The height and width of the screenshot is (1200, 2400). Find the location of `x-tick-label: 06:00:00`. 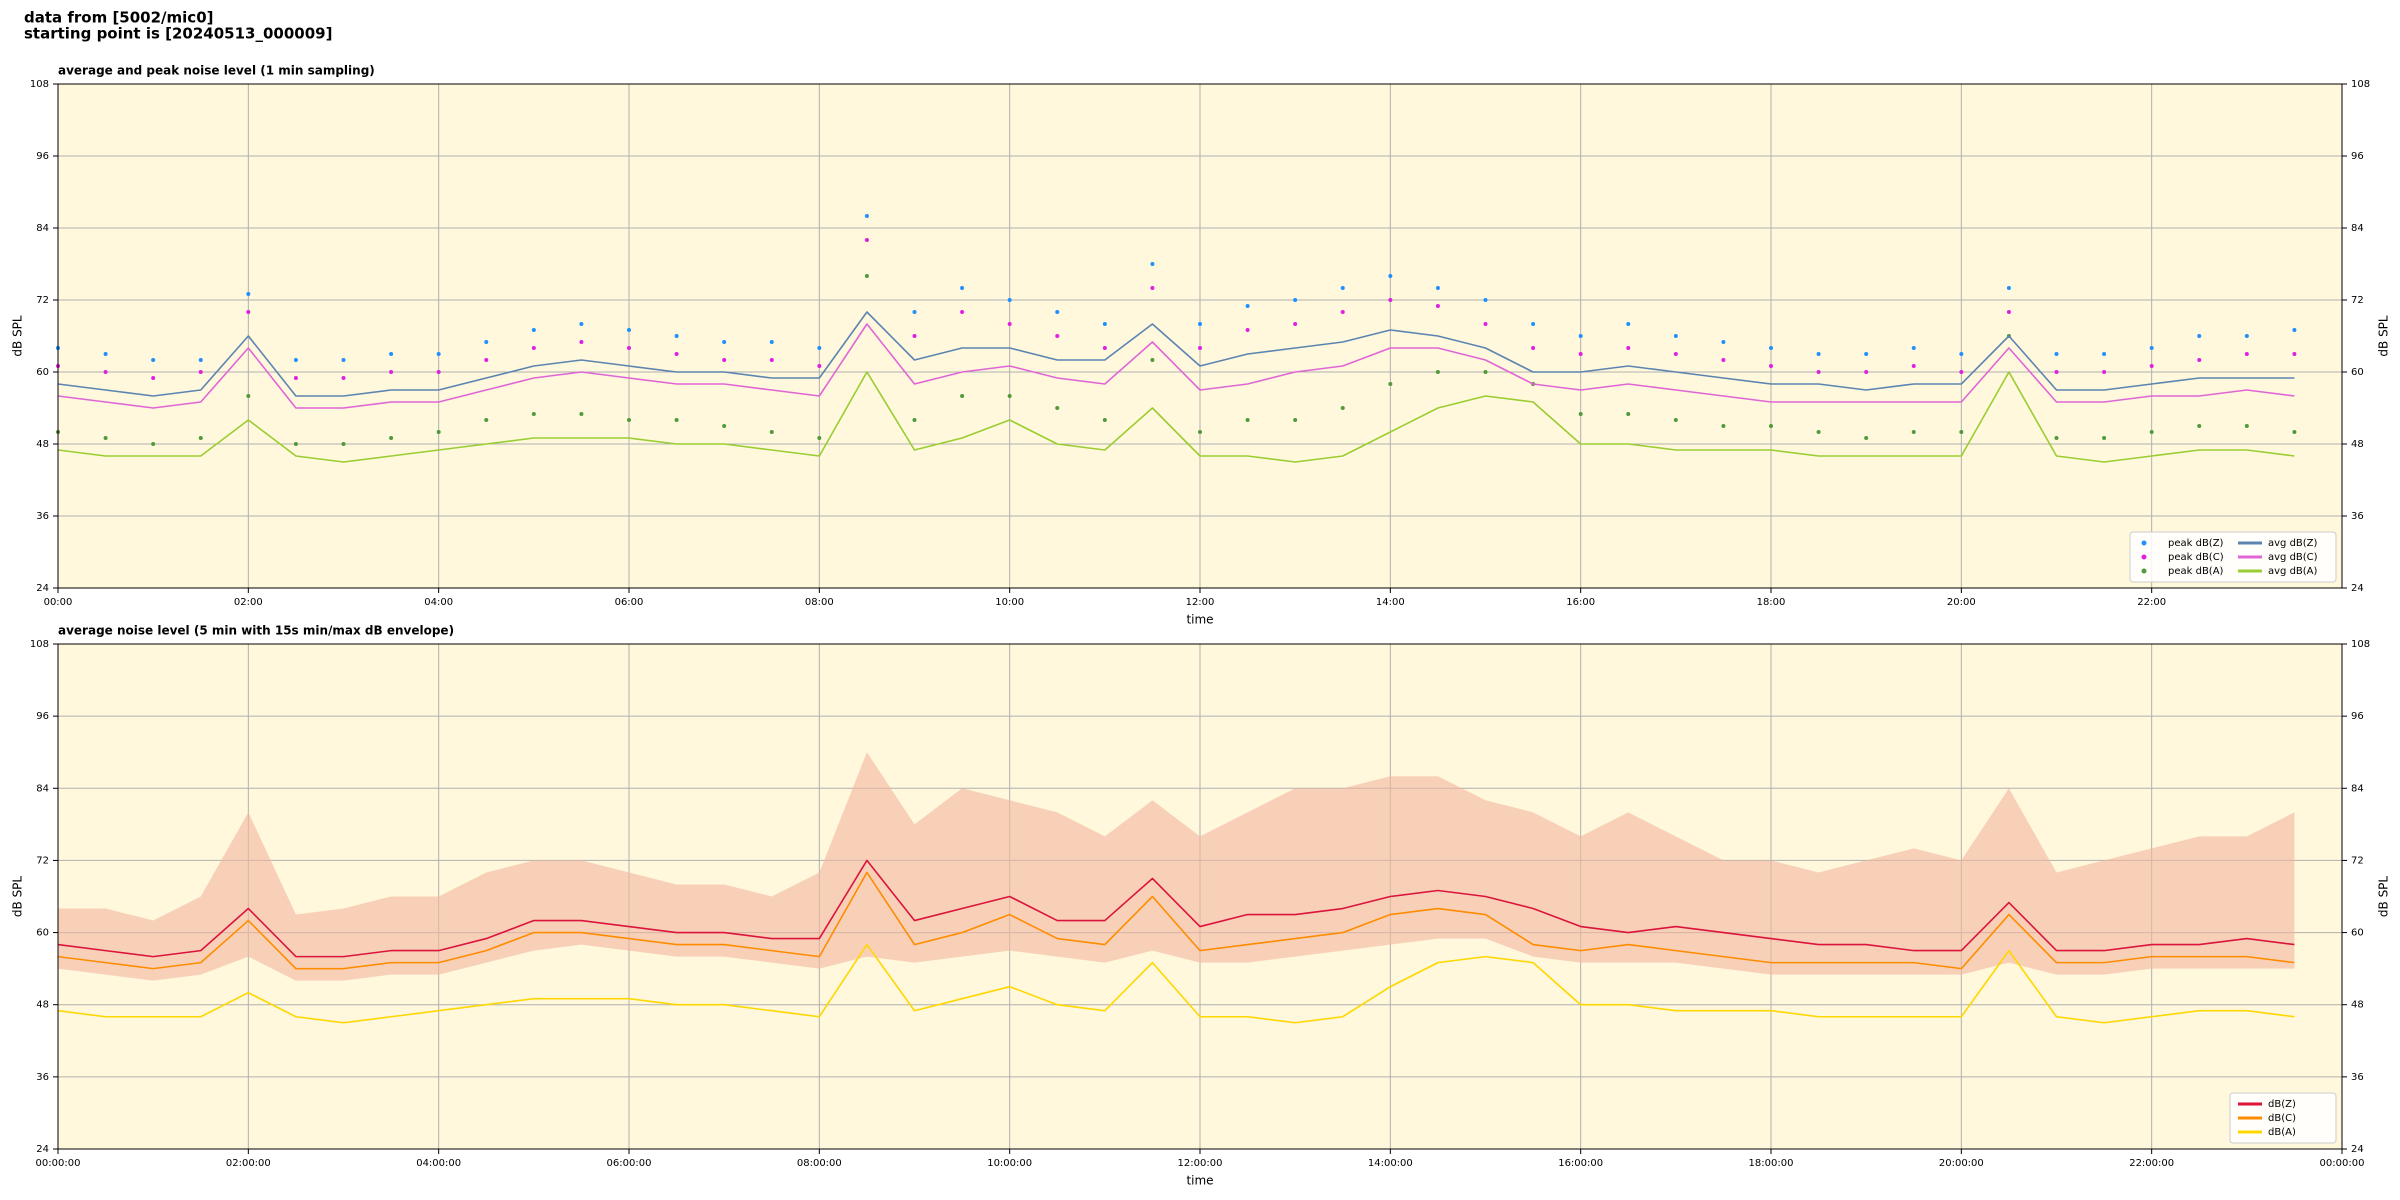

x-tick-label: 06:00:00 is located at coordinates (629, 1163).